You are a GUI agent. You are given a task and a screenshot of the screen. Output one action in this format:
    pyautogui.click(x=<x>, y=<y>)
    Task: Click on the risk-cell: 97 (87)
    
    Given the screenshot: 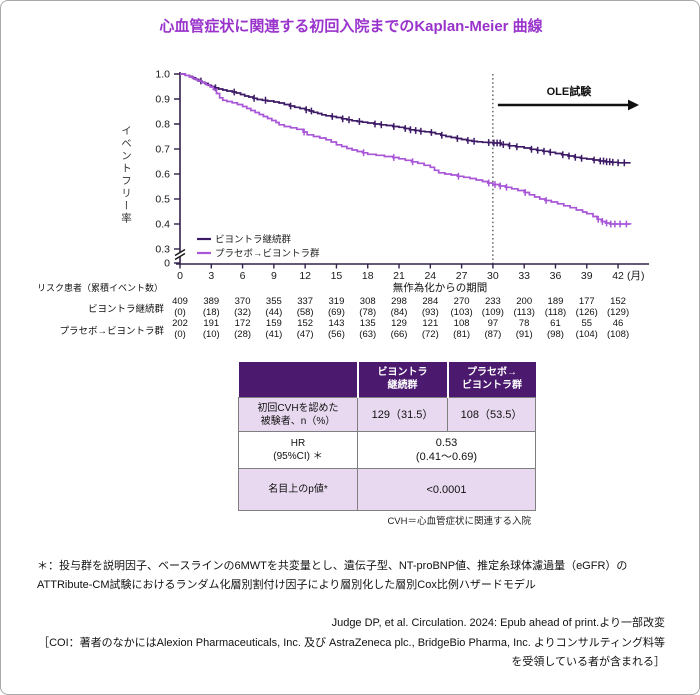 What is the action you would take?
    pyautogui.click(x=493, y=329)
    